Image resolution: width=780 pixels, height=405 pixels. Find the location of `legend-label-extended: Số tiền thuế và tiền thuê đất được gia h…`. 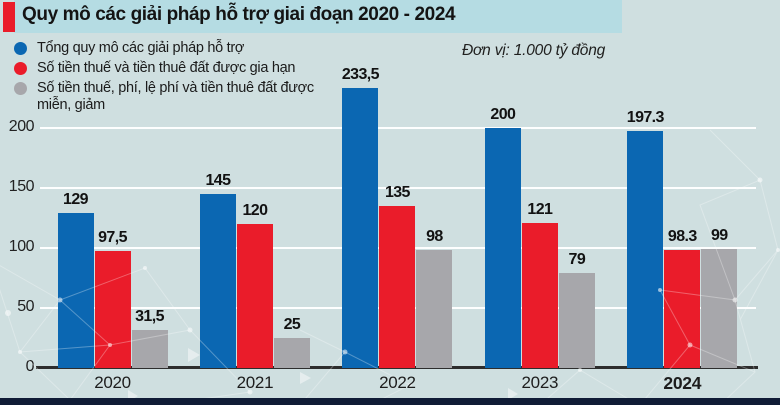

legend-label-extended: Số tiền thuế và tiền thuê đất được gia h… is located at coordinates (166, 68).